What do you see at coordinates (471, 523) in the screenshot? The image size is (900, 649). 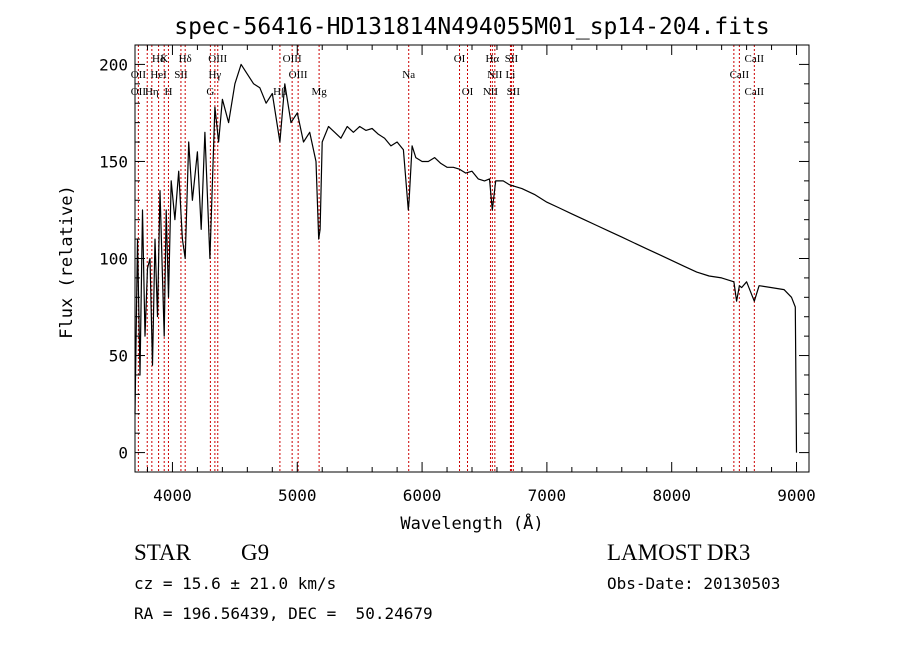 I see `x-axis-label: Wavelength (Å)` at bounding box center [471, 523].